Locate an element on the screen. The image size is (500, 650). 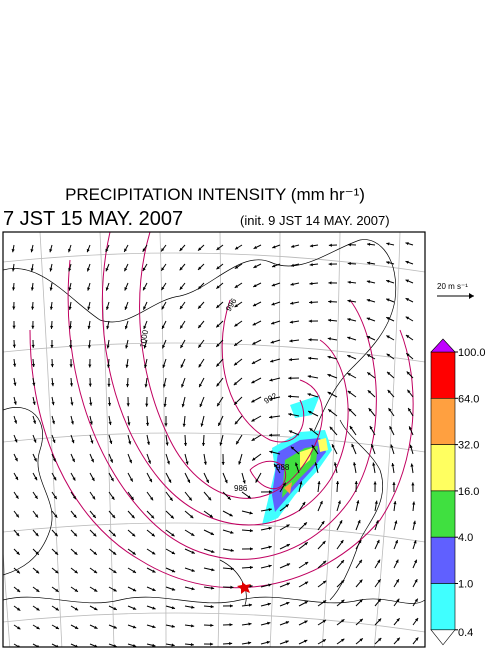
contour-label: 986 is located at coordinates (241, 488).